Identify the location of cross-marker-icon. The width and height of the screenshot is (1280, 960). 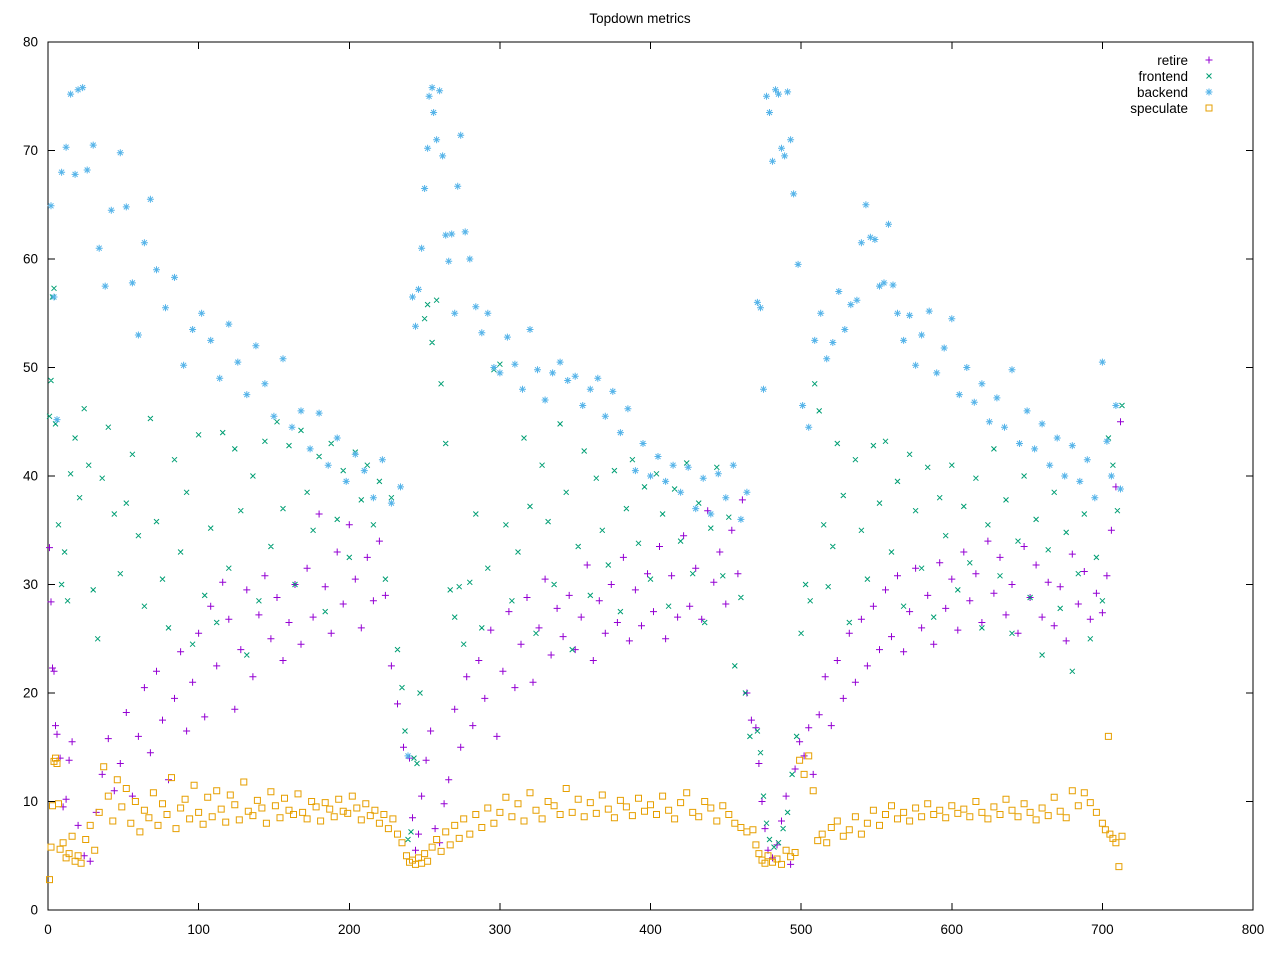
(1209, 76).